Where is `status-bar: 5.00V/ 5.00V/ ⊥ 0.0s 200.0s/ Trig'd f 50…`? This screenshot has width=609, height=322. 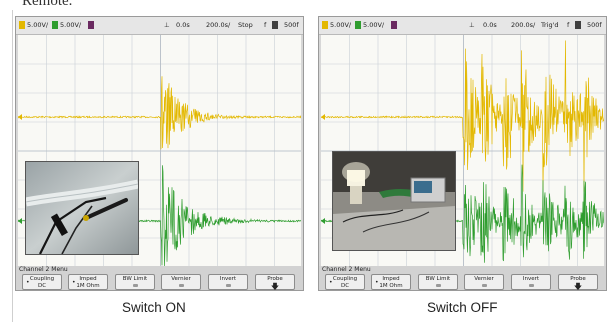 status-bar: 5.00V/ 5.00V/ ⊥ 0.0s 200.0s/ Trig'd f 50… is located at coordinates (462, 26).